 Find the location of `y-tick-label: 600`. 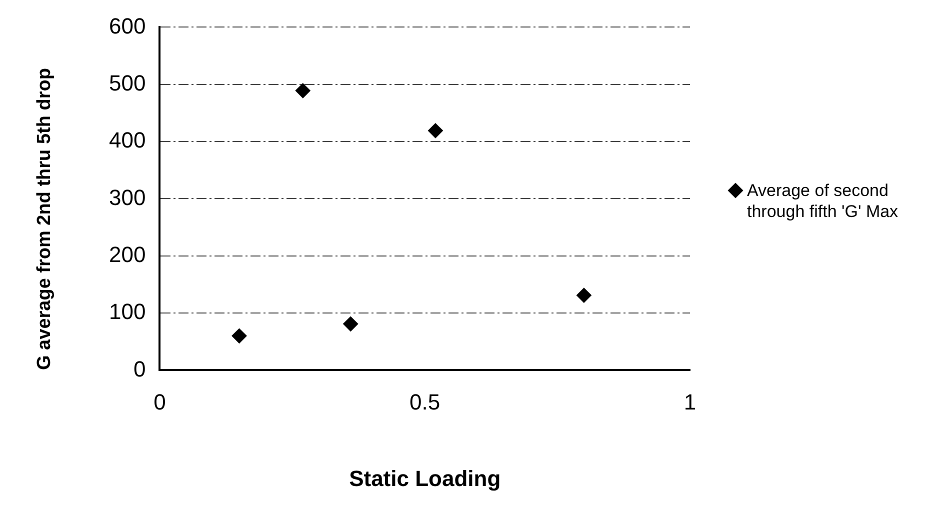

y-tick-label: 600 is located at coordinates (127, 25).